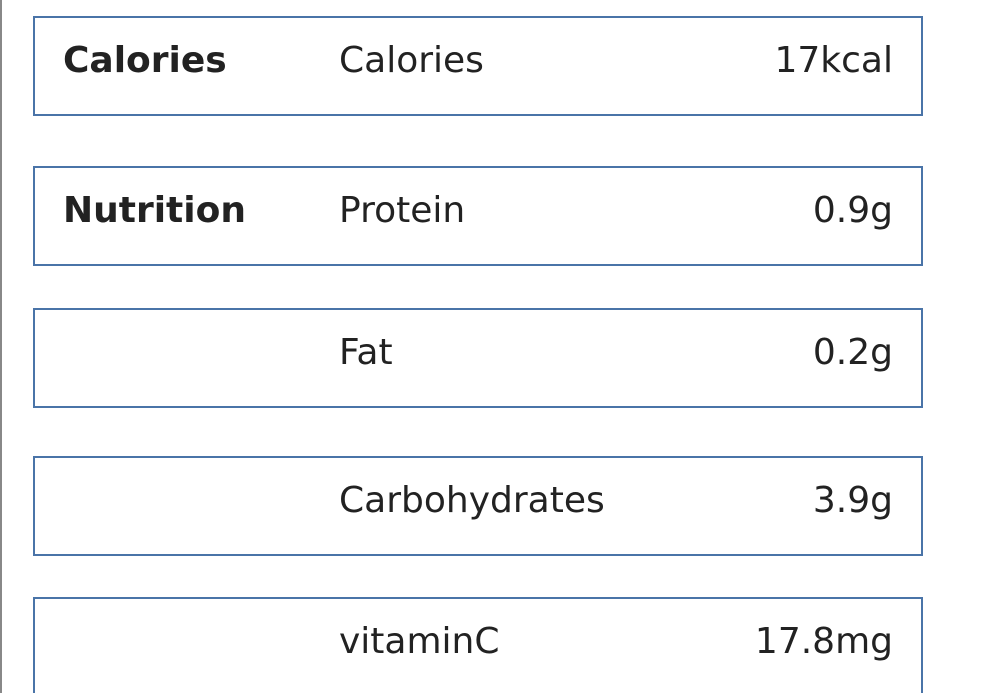  Describe the element at coordinates (419, 641) in the screenshot. I see `row-name: vitaminC` at that location.